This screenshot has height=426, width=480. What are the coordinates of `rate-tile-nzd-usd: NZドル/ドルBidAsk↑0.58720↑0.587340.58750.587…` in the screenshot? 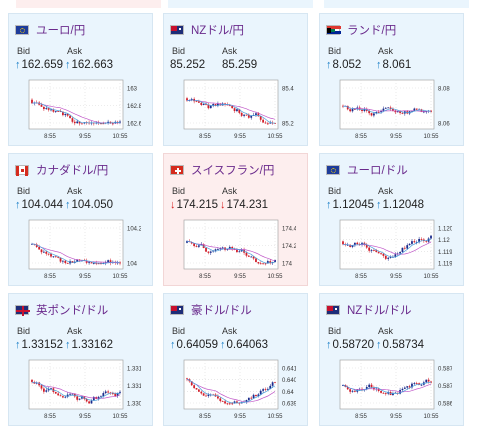 It's located at (391, 359).